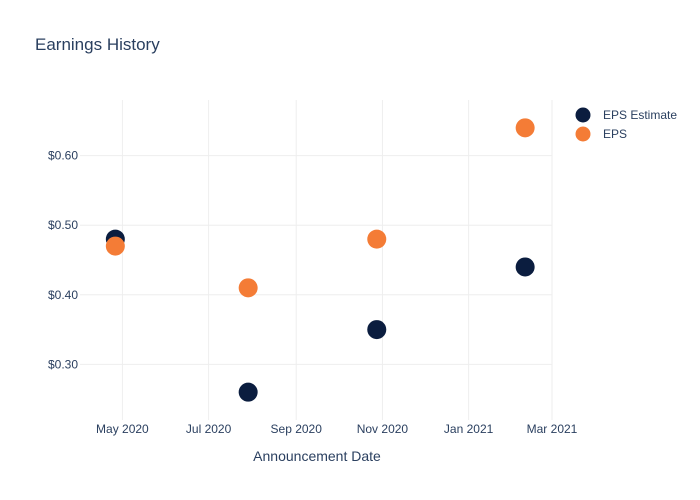 This screenshot has height=500, width=700. I want to click on legend-item: EPS, so click(601, 134).